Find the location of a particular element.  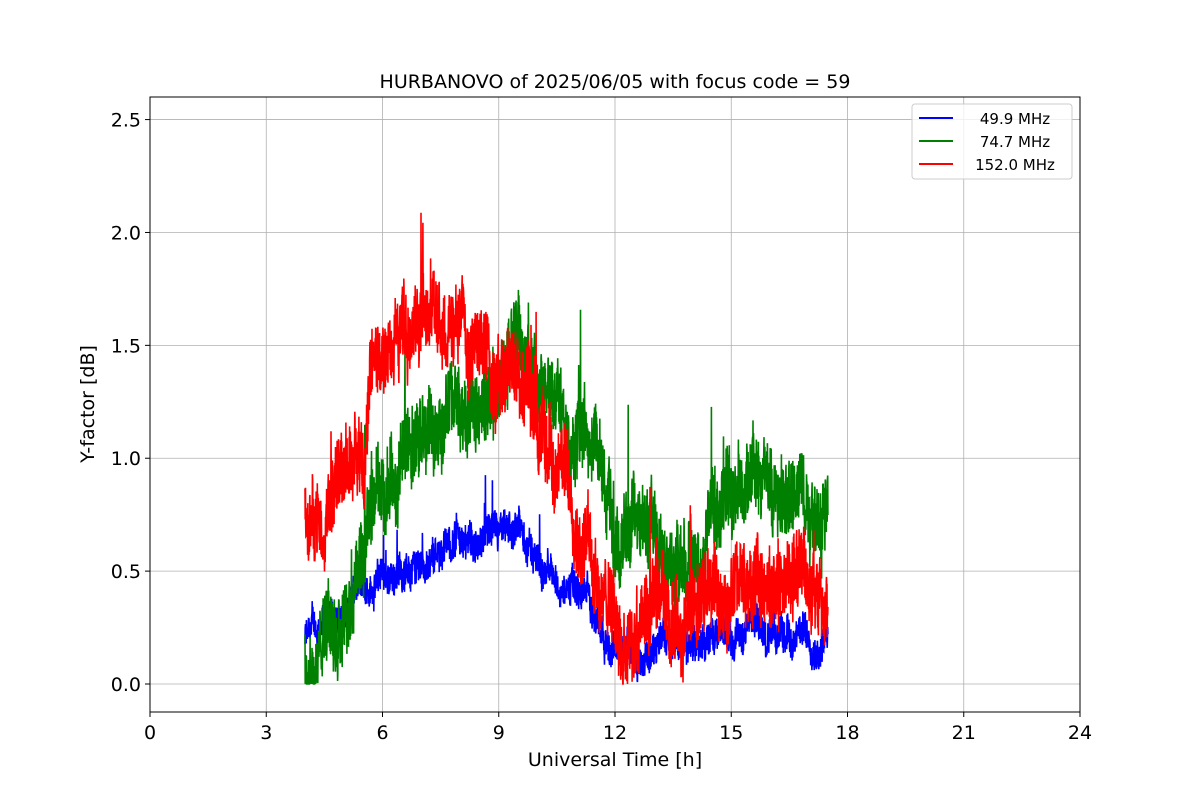

x-tick-label: 18 is located at coordinates (847, 733).